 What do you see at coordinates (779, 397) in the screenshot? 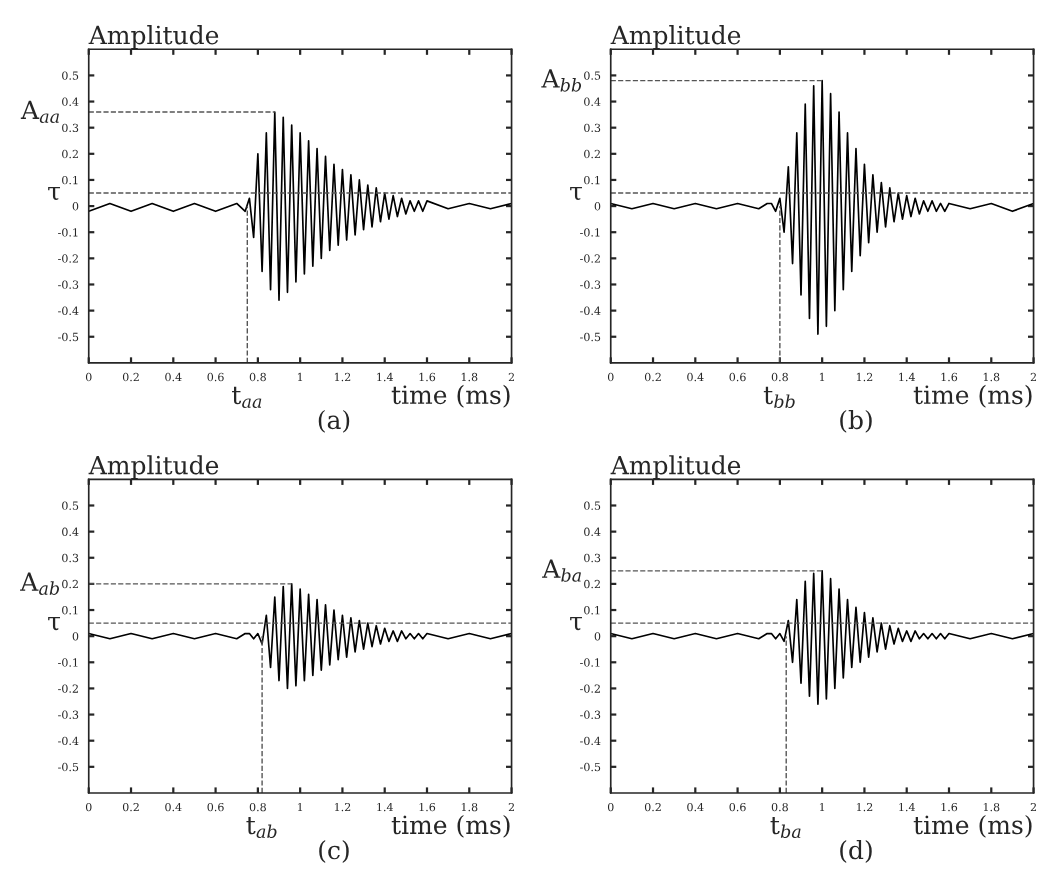
I see `ref-line-label: t$_{bb}$` at bounding box center [779, 397].